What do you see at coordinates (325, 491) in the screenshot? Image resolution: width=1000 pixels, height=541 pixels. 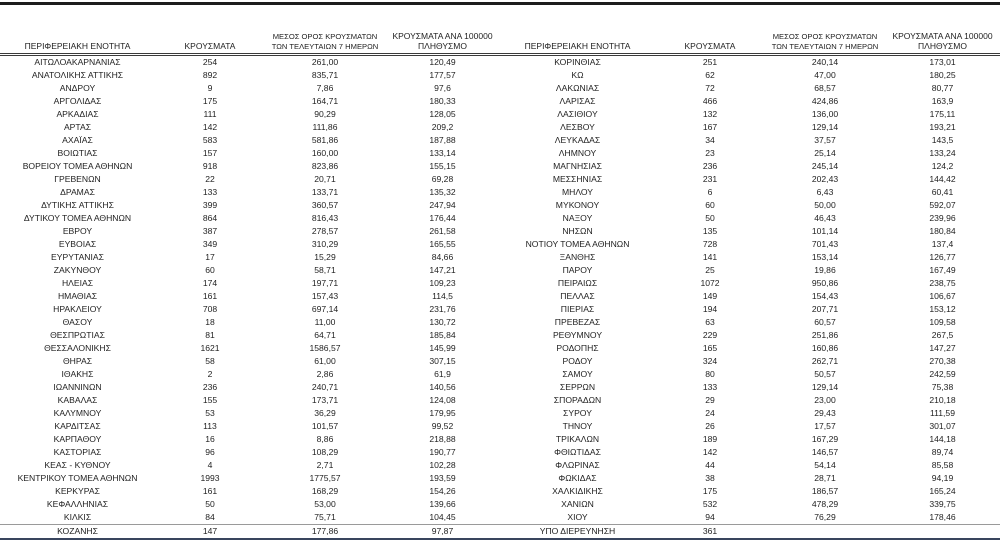 I see `avg7-cell: 168,29` at bounding box center [325, 491].